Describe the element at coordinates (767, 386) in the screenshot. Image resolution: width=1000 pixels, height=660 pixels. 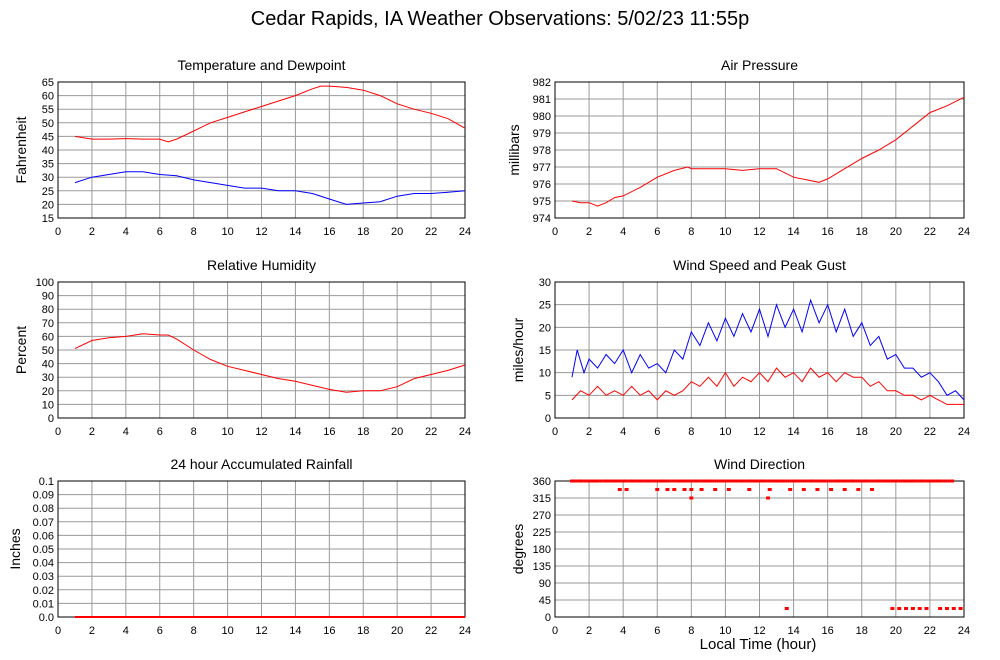
I see `series-line` at that location.